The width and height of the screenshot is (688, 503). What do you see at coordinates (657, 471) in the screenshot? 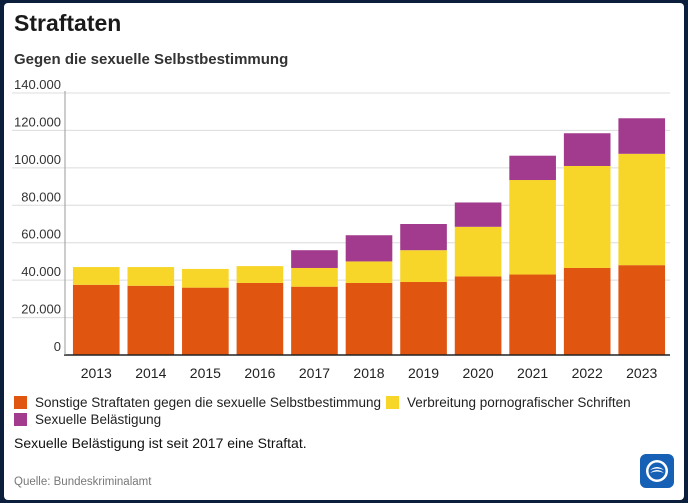
I see `tagesschau-logo-icon` at bounding box center [657, 471].